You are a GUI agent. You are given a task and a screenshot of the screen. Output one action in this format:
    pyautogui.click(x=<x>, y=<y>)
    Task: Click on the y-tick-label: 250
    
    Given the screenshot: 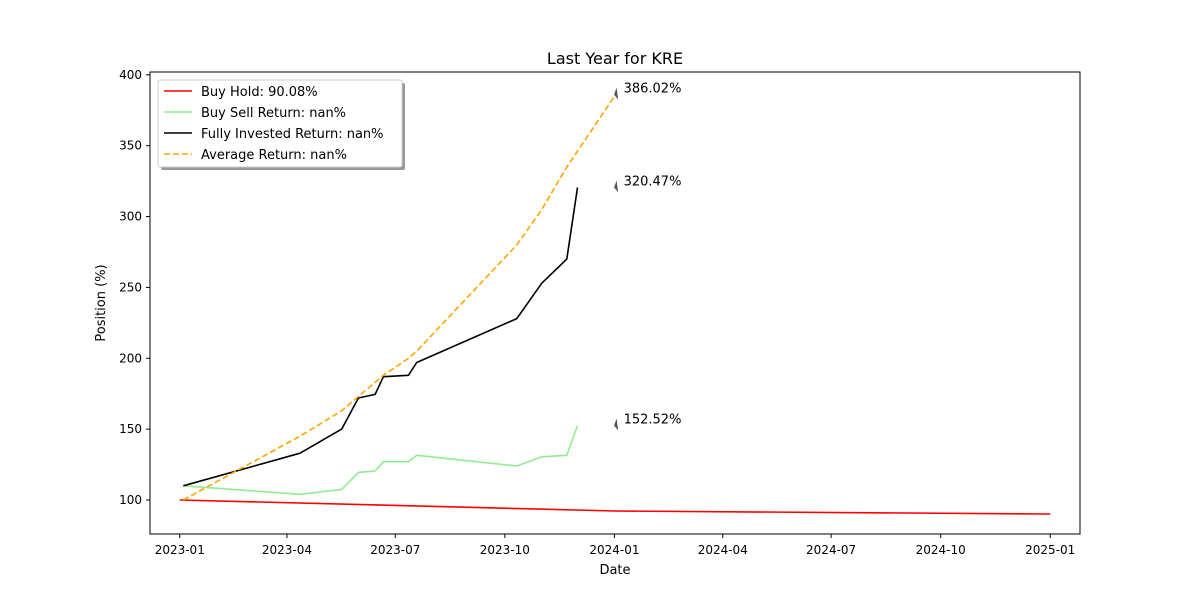 What is the action you would take?
    pyautogui.click(x=130, y=287)
    